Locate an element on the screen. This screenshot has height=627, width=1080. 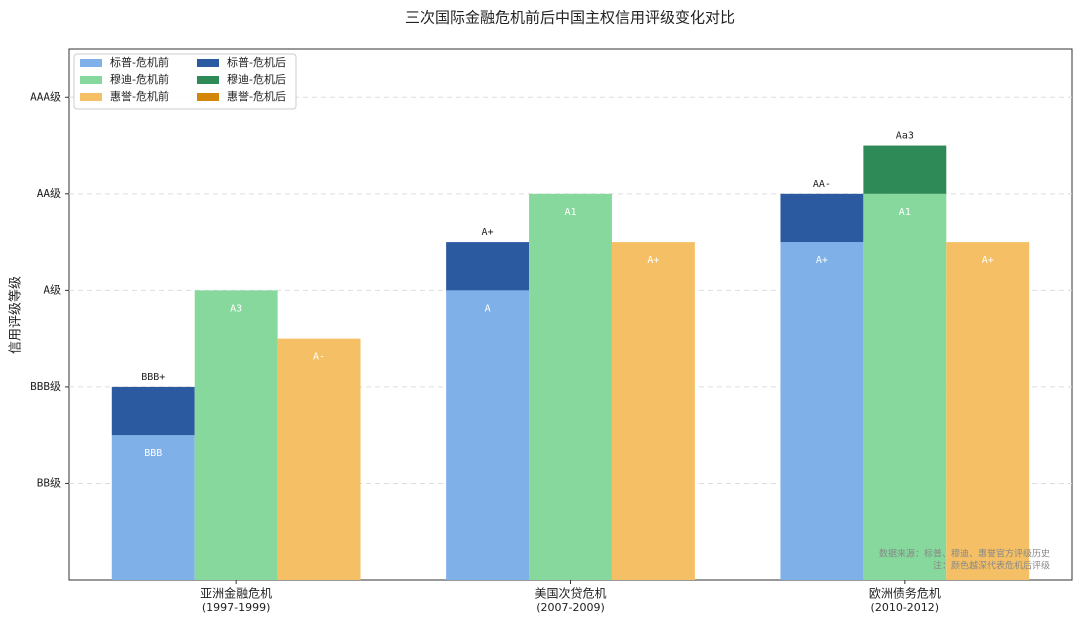
value-label: BBB+ is located at coordinates (153, 377).